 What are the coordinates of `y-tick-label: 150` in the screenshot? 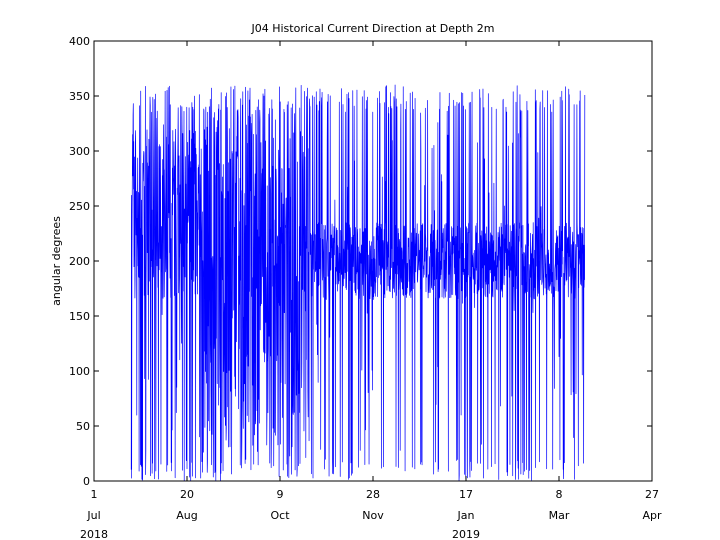 It's located at (79, 316).